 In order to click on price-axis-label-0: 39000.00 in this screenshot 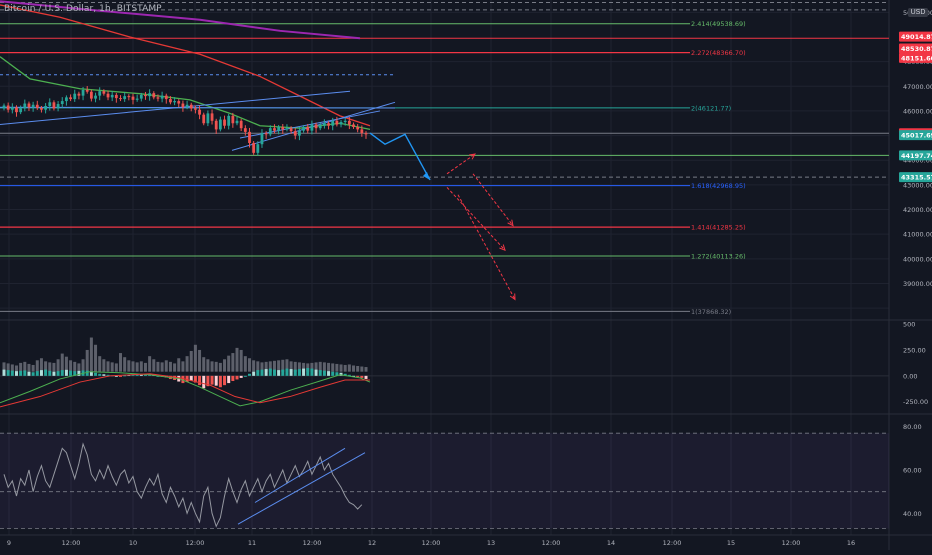, I will do `click(917, 284)`.